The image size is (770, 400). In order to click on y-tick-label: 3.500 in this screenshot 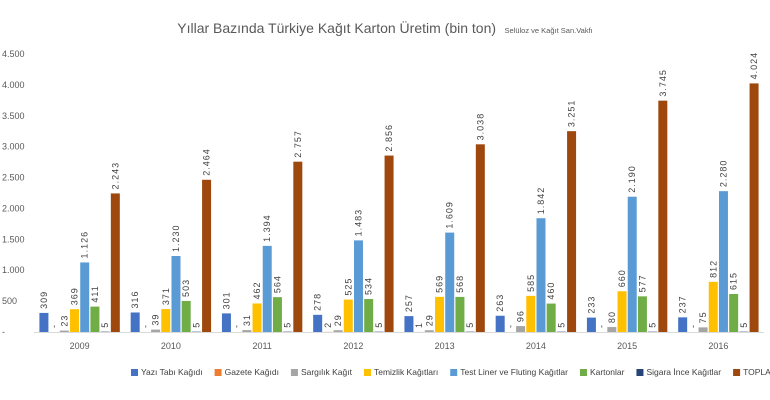, I will do `click(13, 116)`.